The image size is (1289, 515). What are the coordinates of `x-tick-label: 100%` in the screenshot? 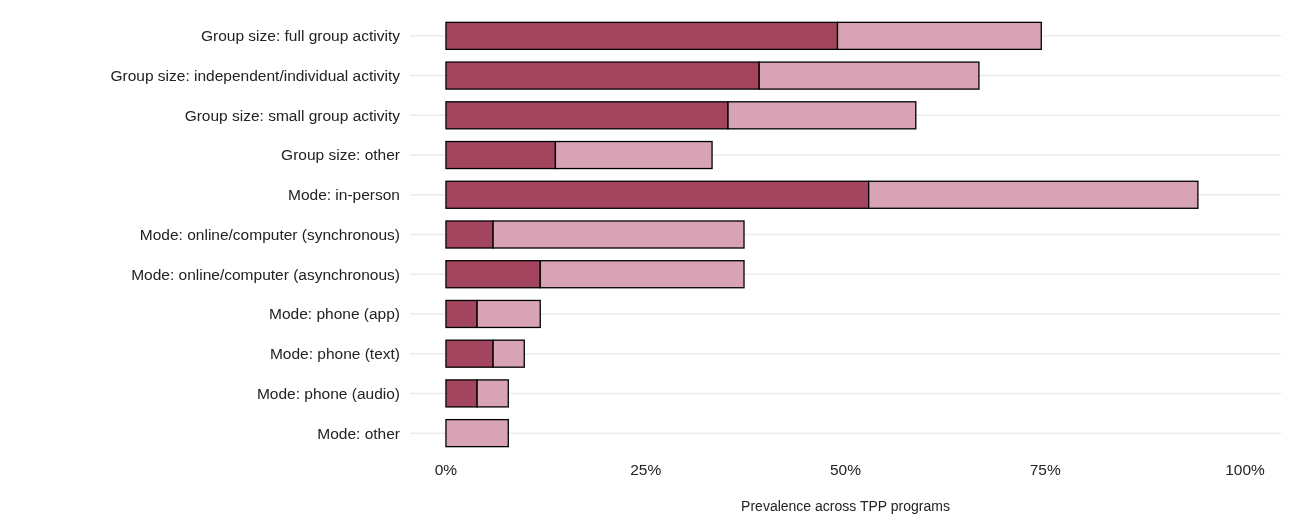 It's located at (1245, 469).